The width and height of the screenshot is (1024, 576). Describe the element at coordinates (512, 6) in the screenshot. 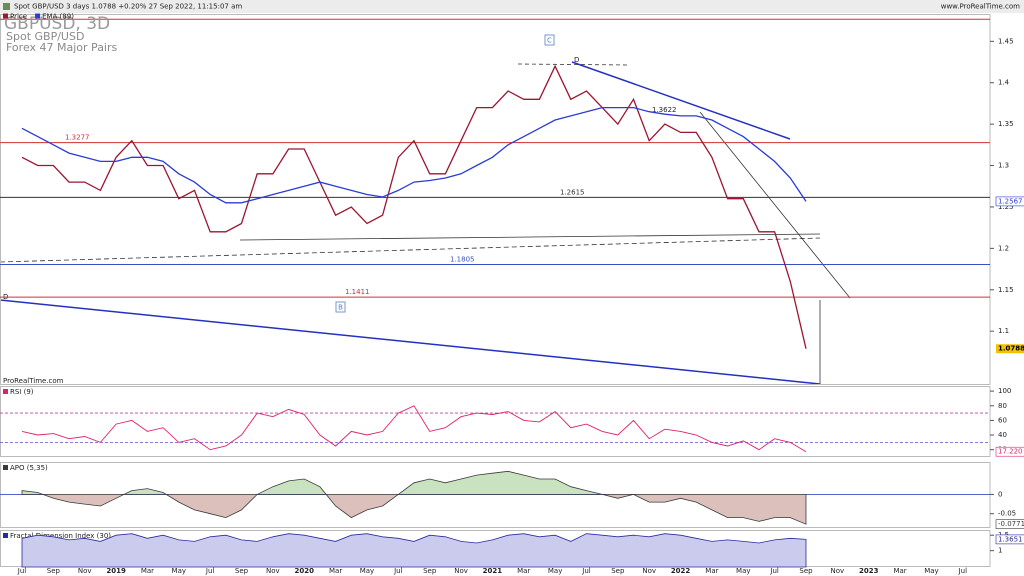

I see `header-bar` at that location.